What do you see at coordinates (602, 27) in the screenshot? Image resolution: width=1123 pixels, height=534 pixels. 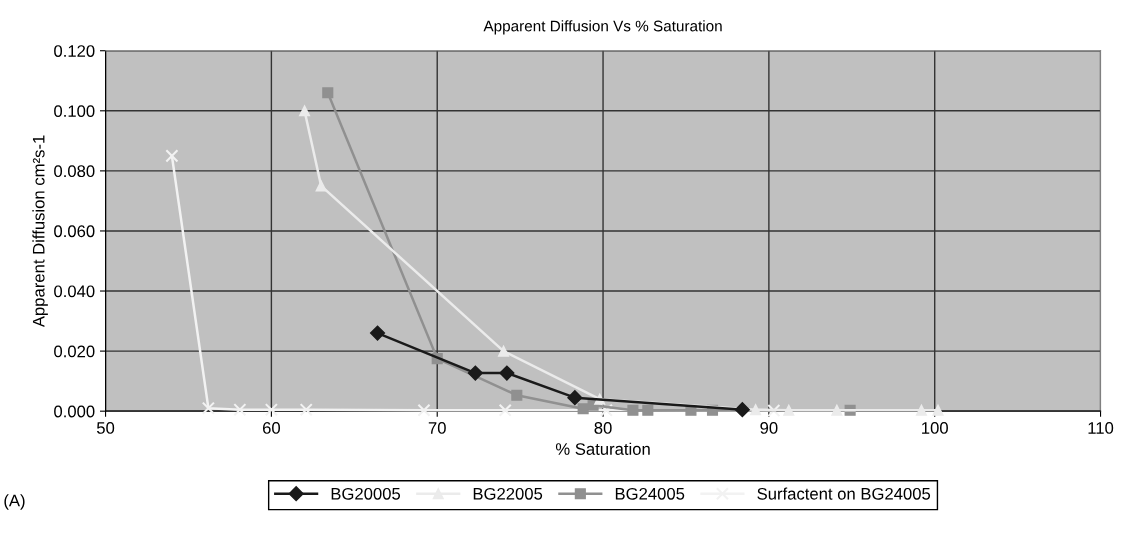 I see `chart-title: Apparent Diffusion Vs % Saturation` at bounding box center [602, 27].